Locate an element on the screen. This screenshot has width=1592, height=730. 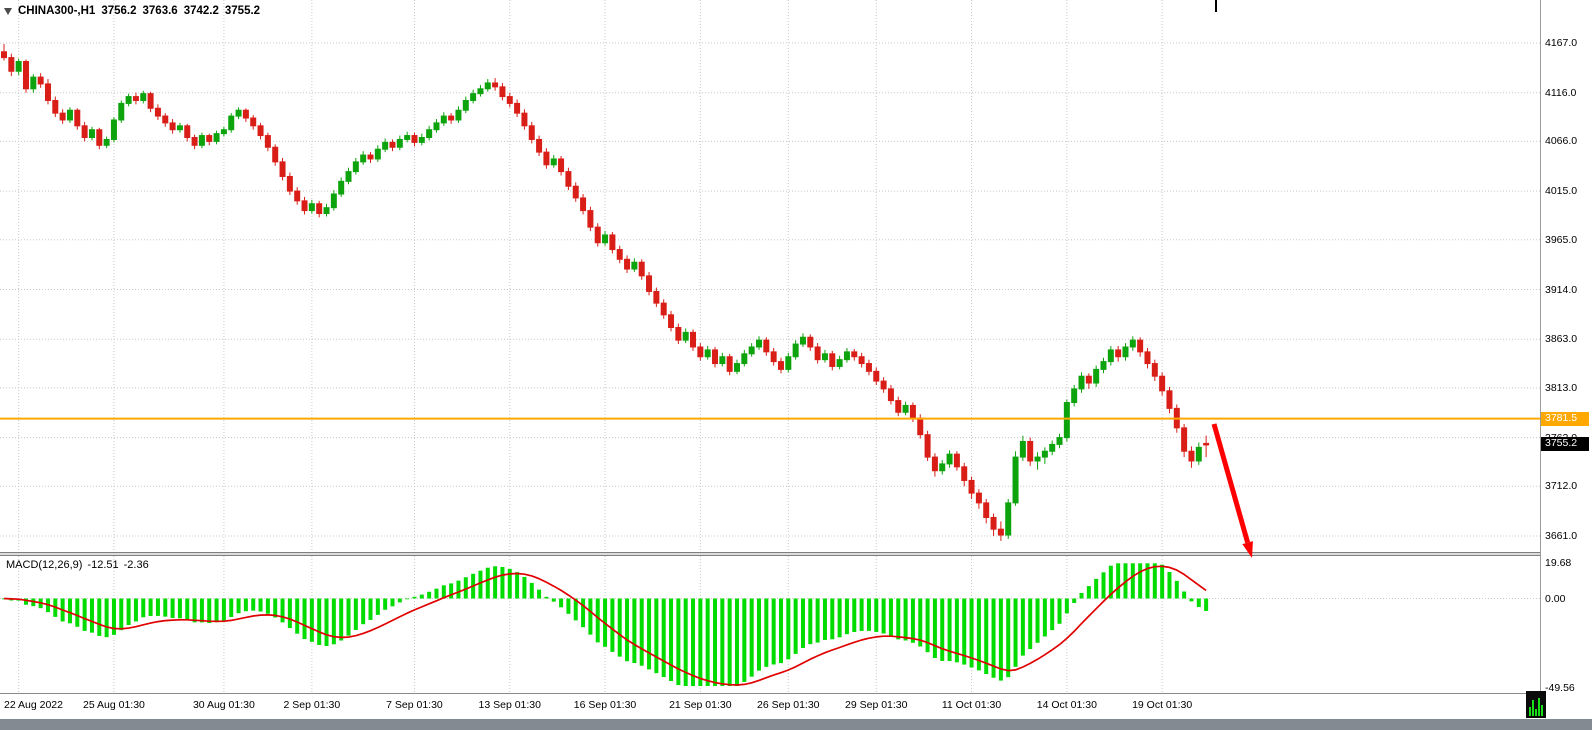
time-tick-label: 11 Oct 01:30 is located at coordinates (971, 705).